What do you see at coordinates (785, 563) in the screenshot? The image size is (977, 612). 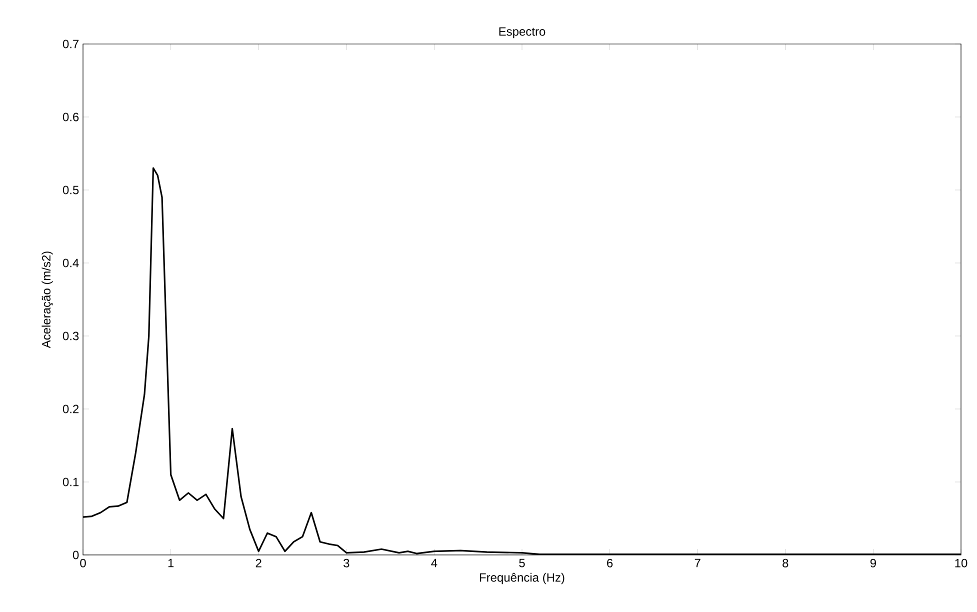 I see `x-tick-label: 8` at bounding box center [785, 563].